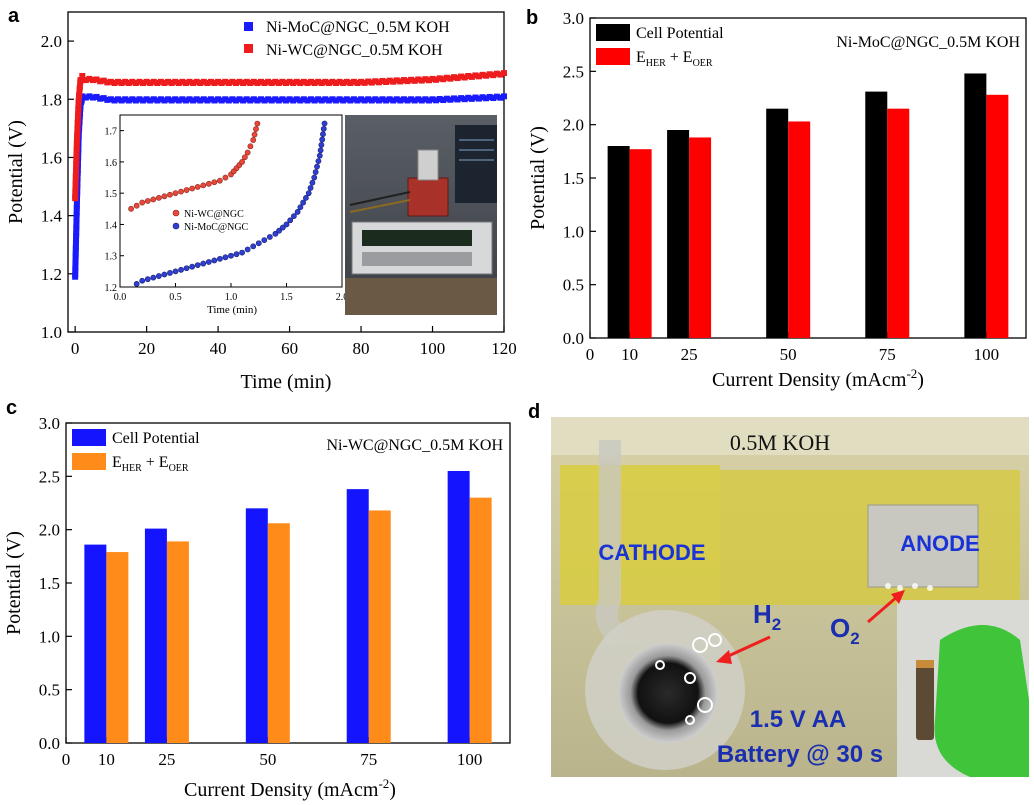 The image size is (1034, 805). I want to click on panel-c-y-axis-label: Potential (V), so click(14, 583).